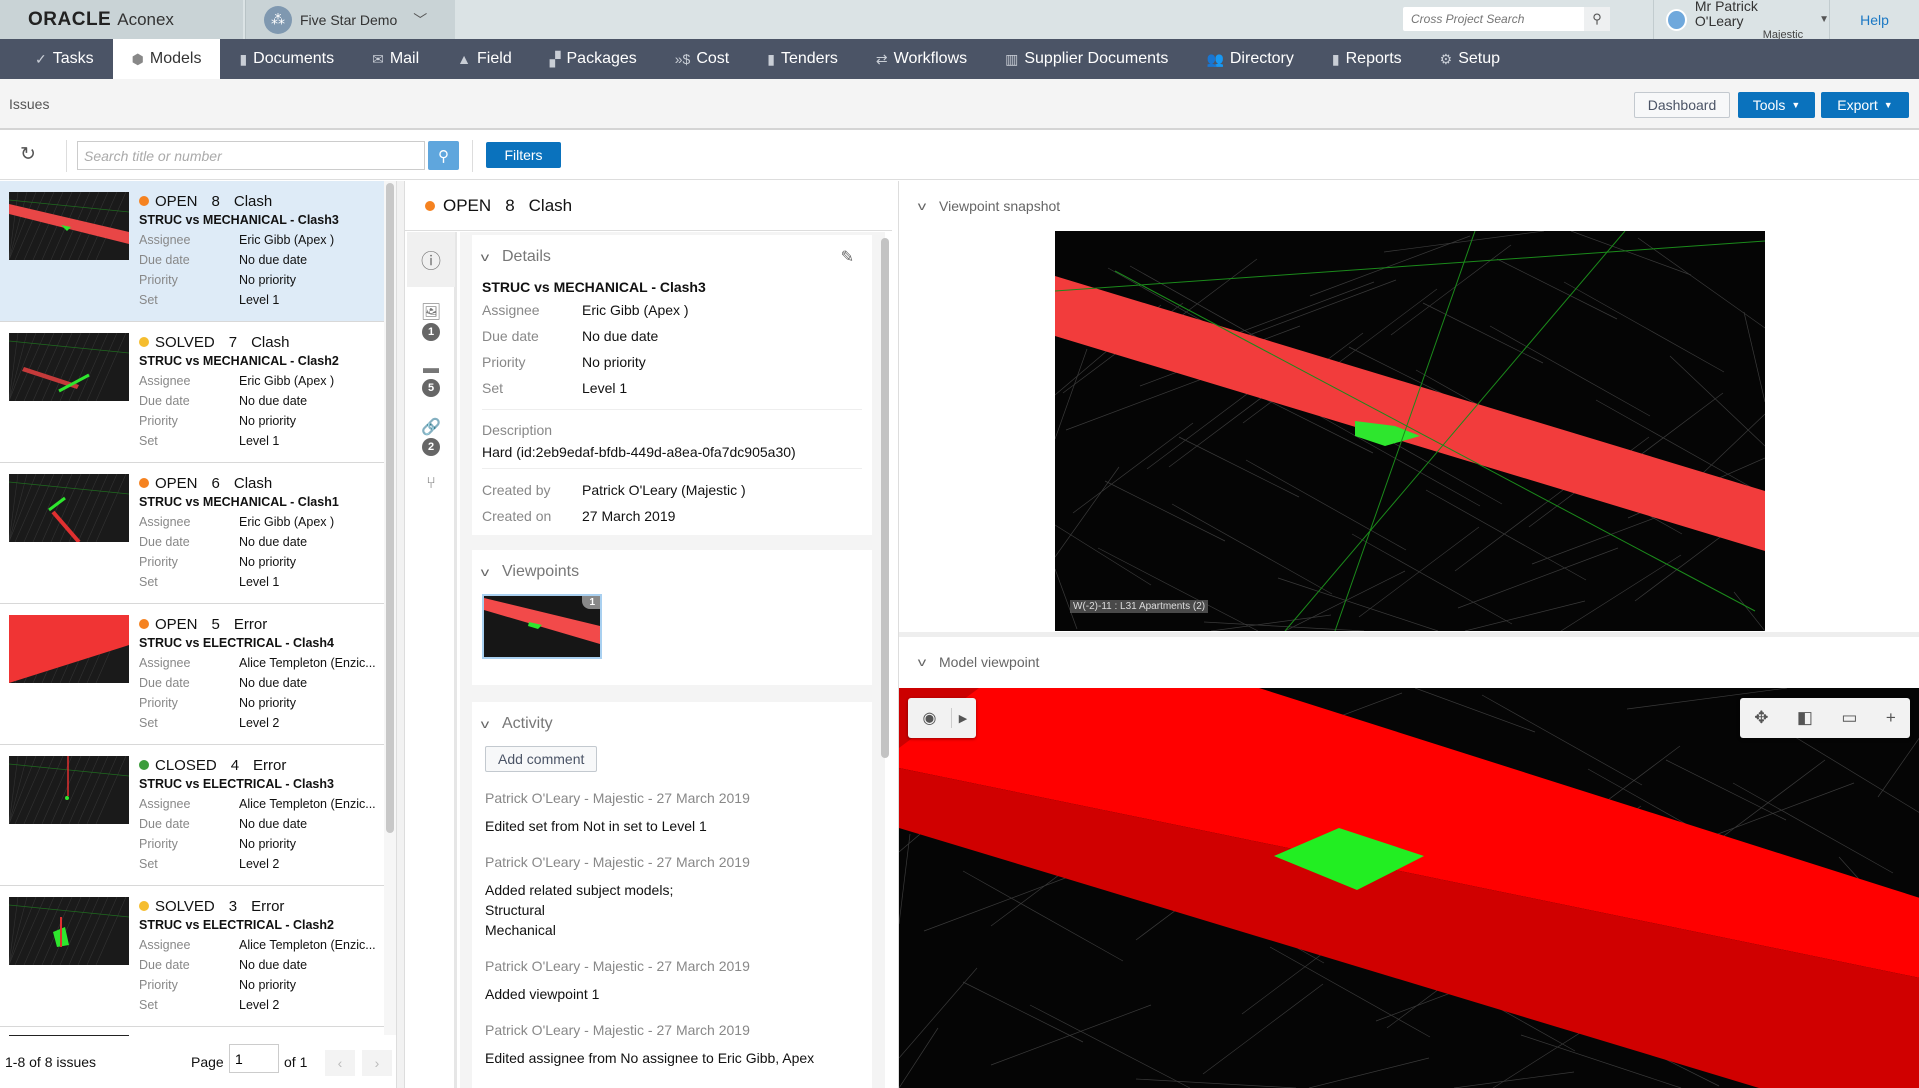 This screenshot has height=1088, width=1919. What do you see at coordinates (930, 58) in the screenshot?
I see `nav-label: Workflows` at bounding box center [930, 58].